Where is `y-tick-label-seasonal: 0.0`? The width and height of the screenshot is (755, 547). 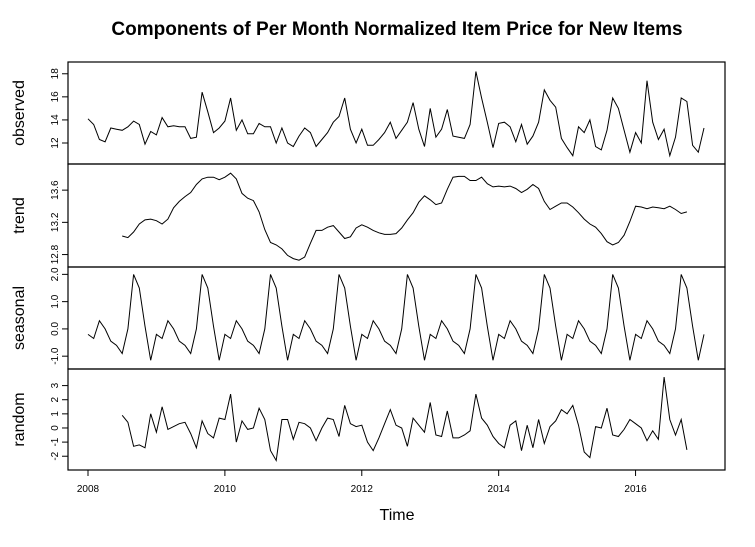
y-tick-label-seasonal: 0.0 is located at coordinates (55, 329).